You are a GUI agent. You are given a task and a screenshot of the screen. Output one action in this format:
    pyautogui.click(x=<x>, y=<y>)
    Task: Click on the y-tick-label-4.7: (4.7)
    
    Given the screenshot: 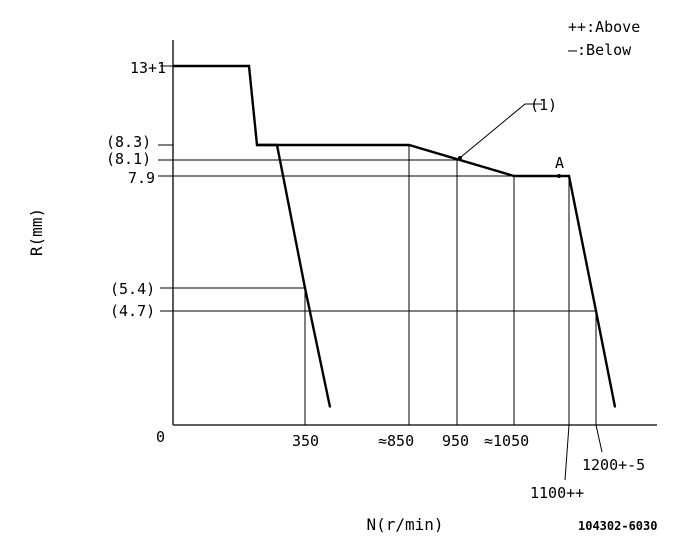 What is the action you would take?
    pyautogui.click(x=132, y=311)
    